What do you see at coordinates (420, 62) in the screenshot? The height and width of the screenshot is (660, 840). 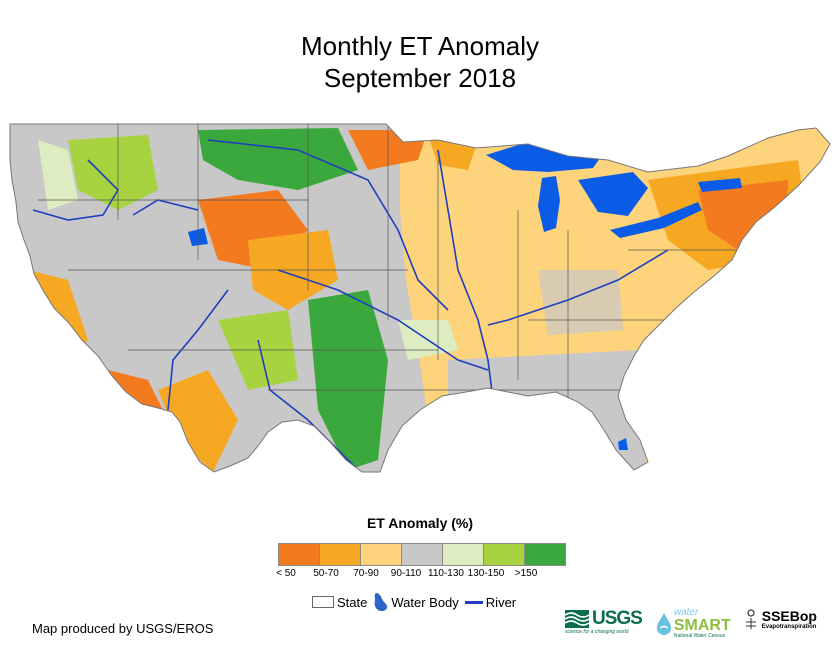 I see `map-title: Monthly ET Anomaly September 2018` at bounding box center [420, 62].